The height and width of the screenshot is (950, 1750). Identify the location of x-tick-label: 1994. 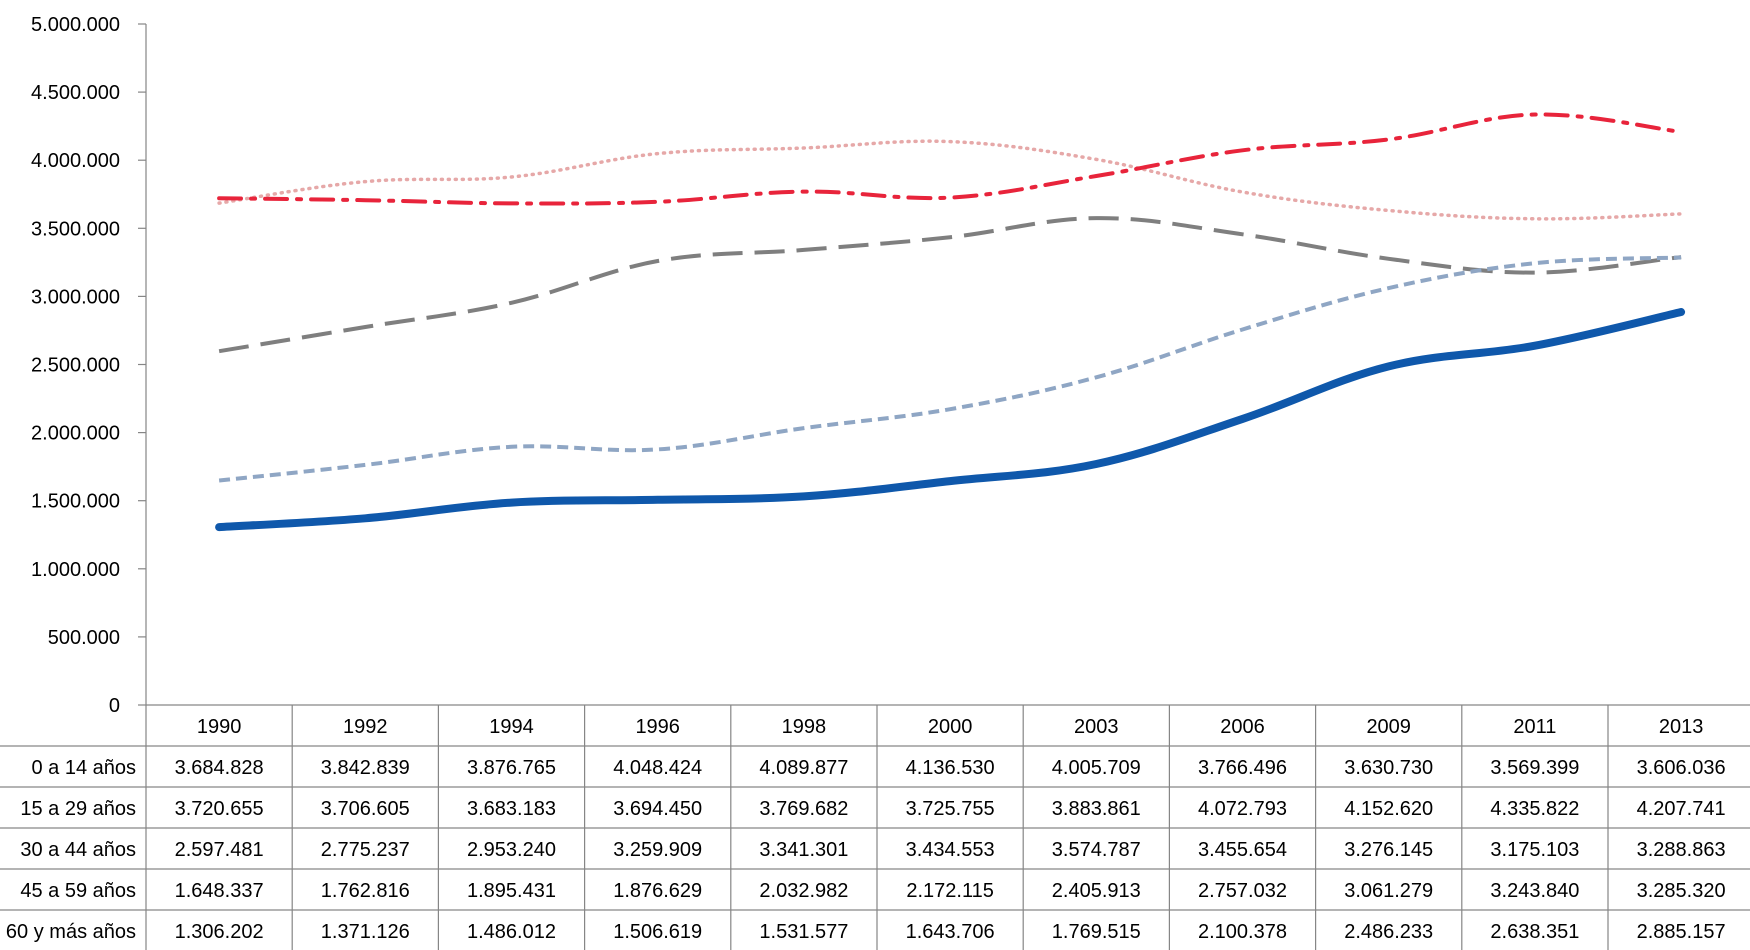
(511, 727).